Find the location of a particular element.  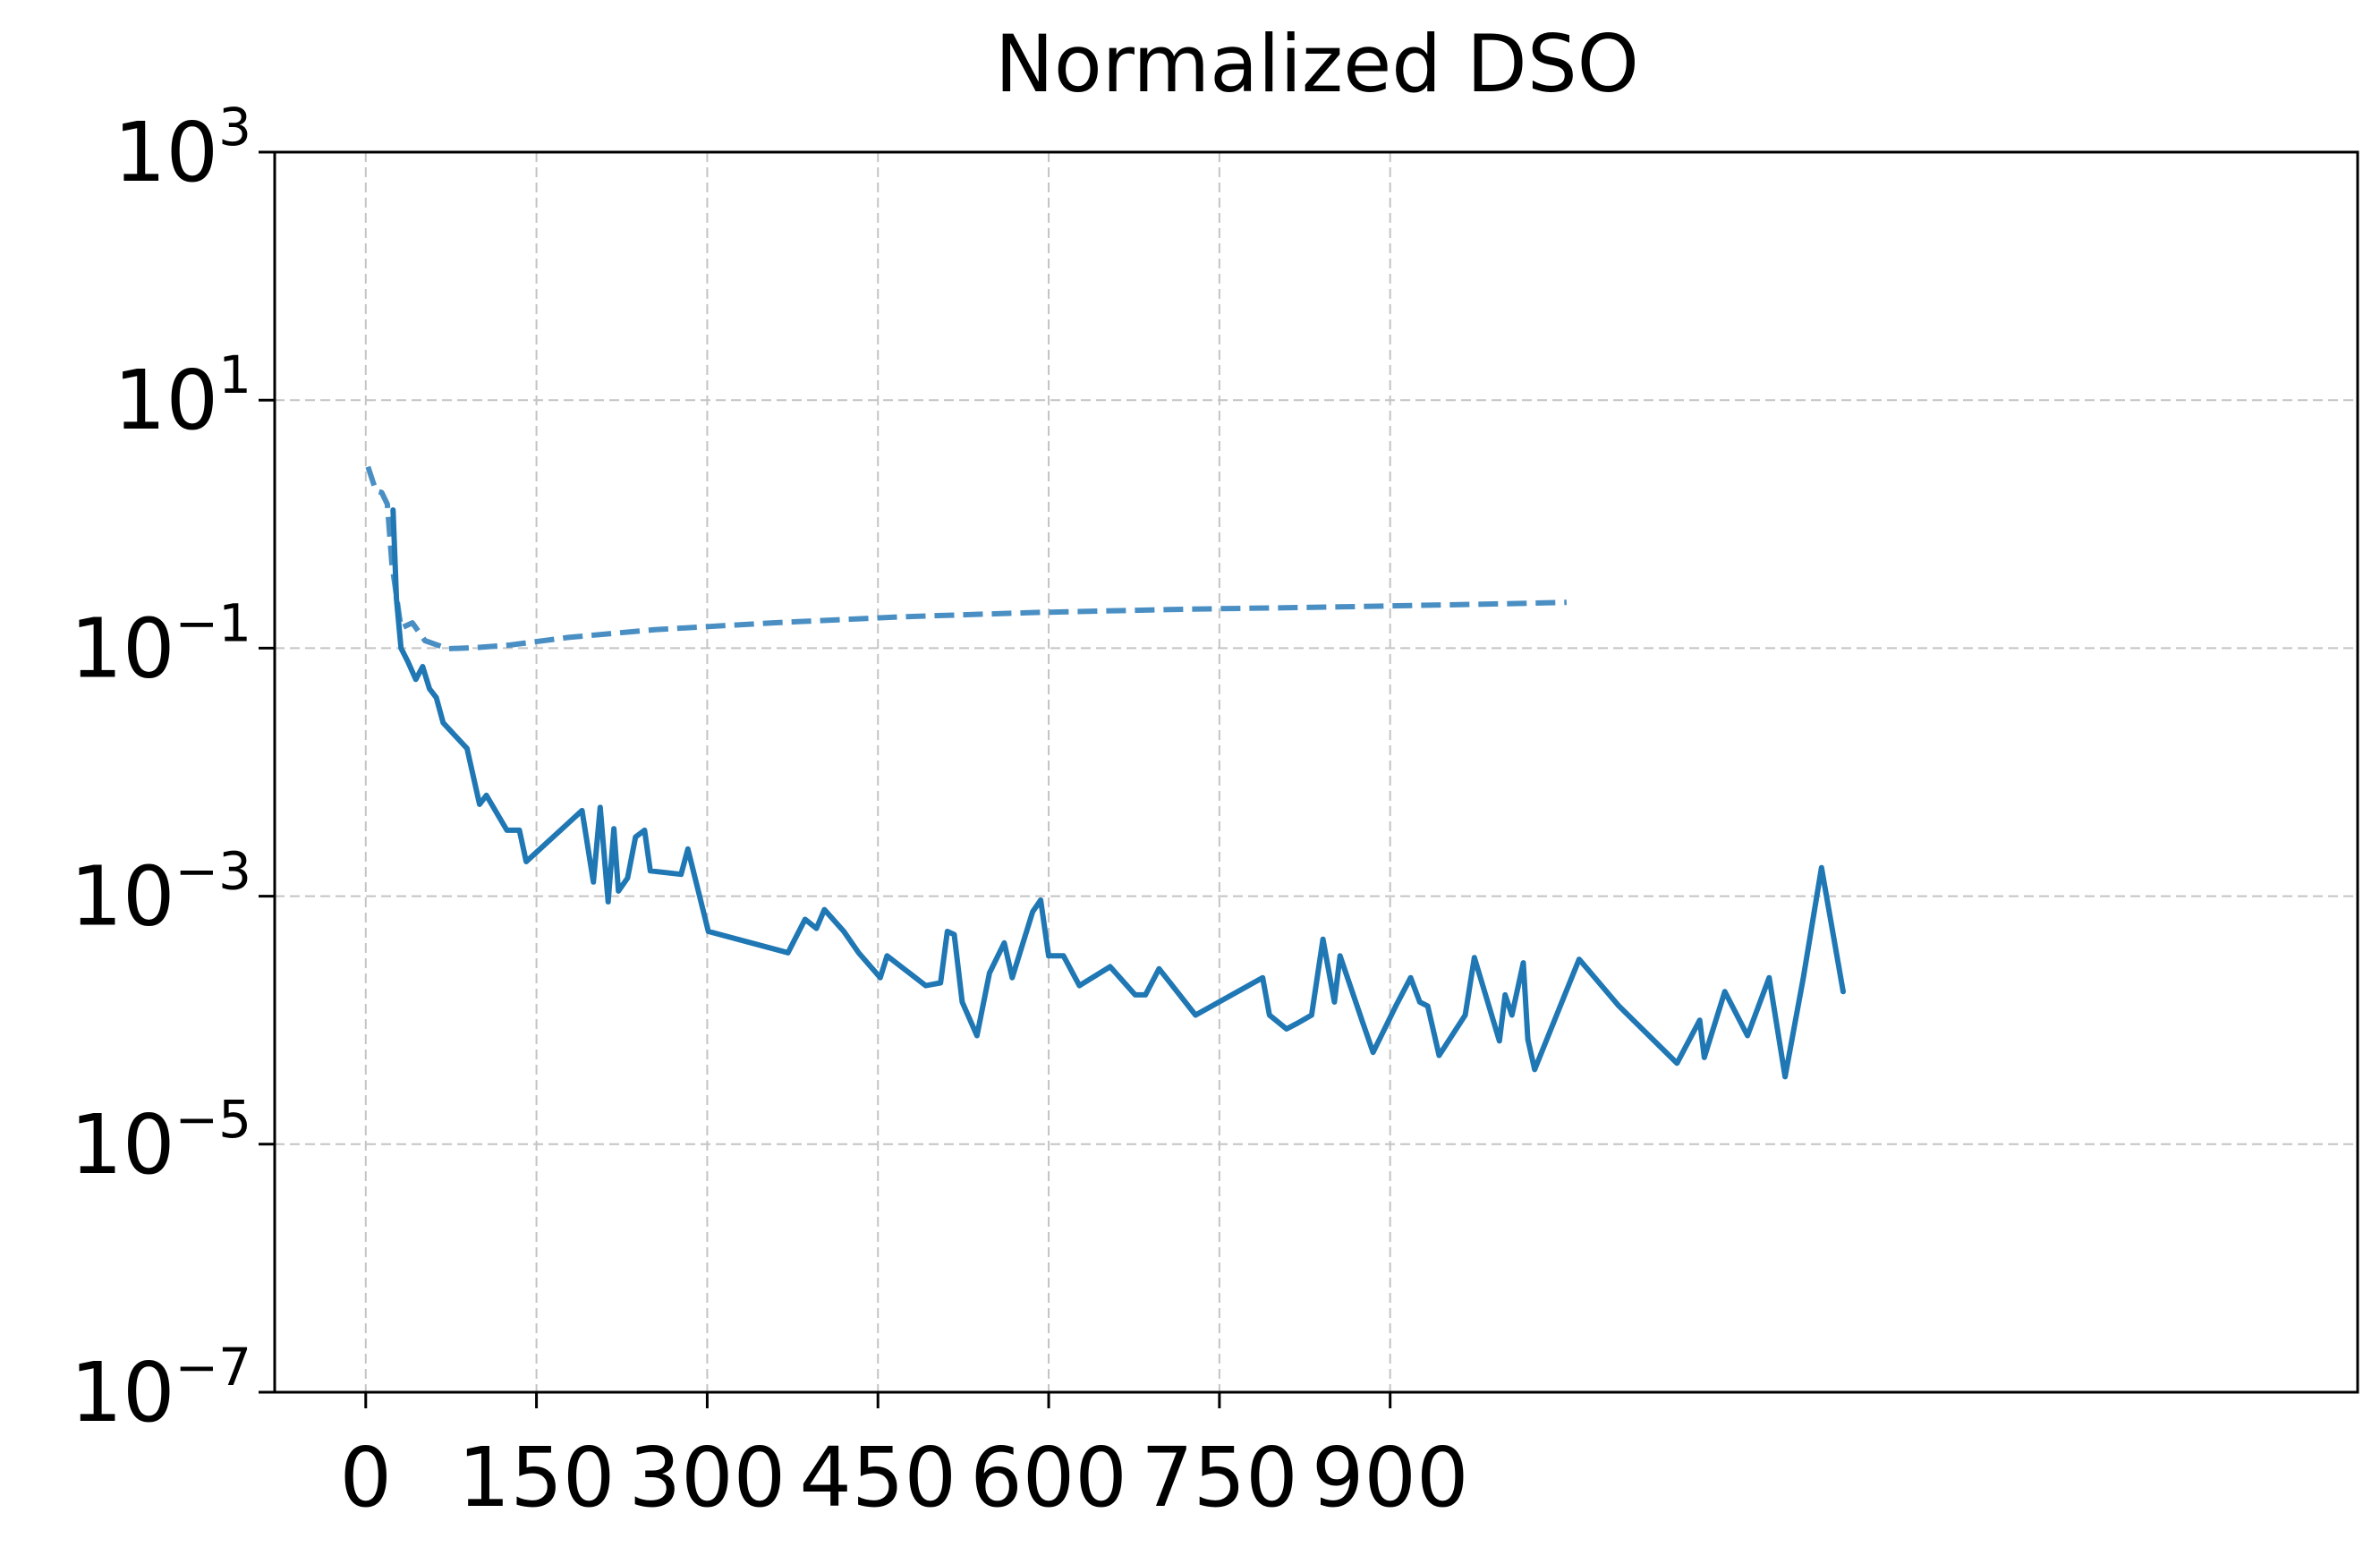

y-tick-exponent: −7 is located at coordinates (213, 1367).